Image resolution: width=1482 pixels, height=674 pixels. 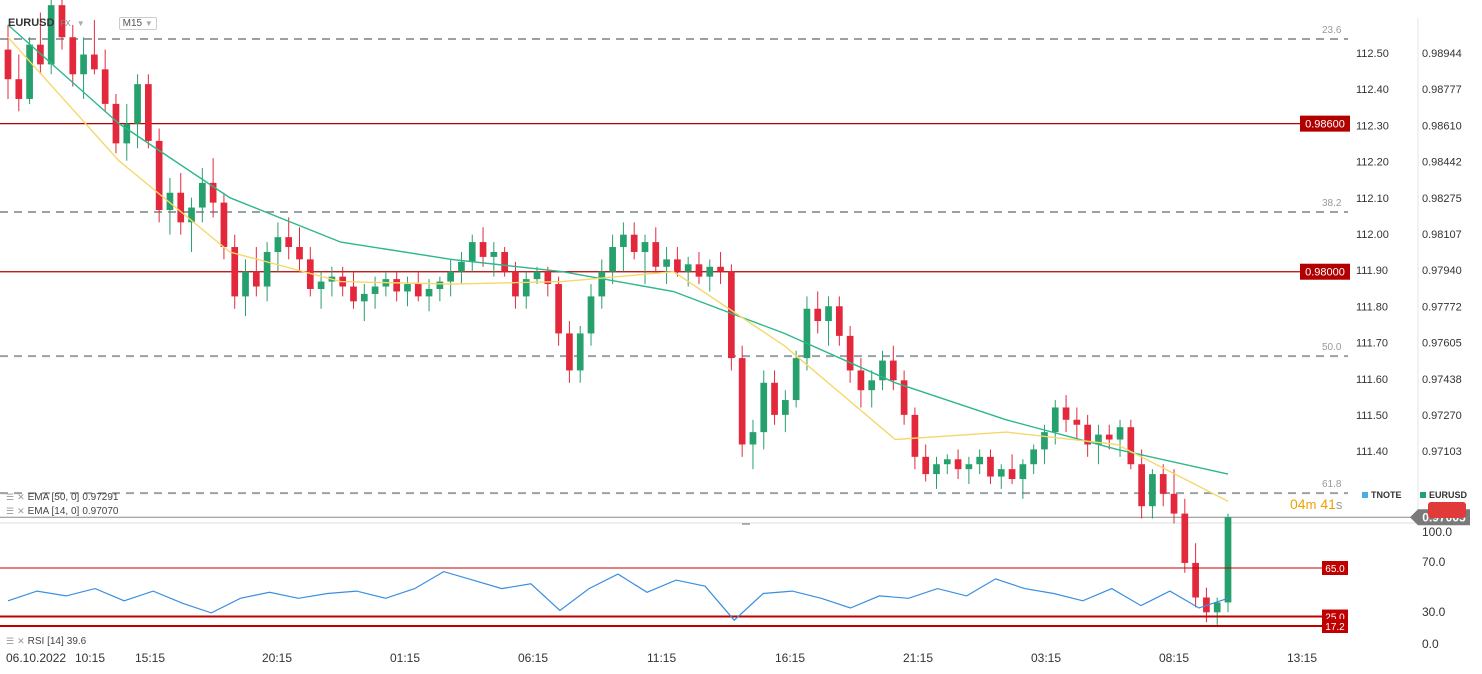 I want to click on symbol-name: EURUSD, so click(x=31, y=23).